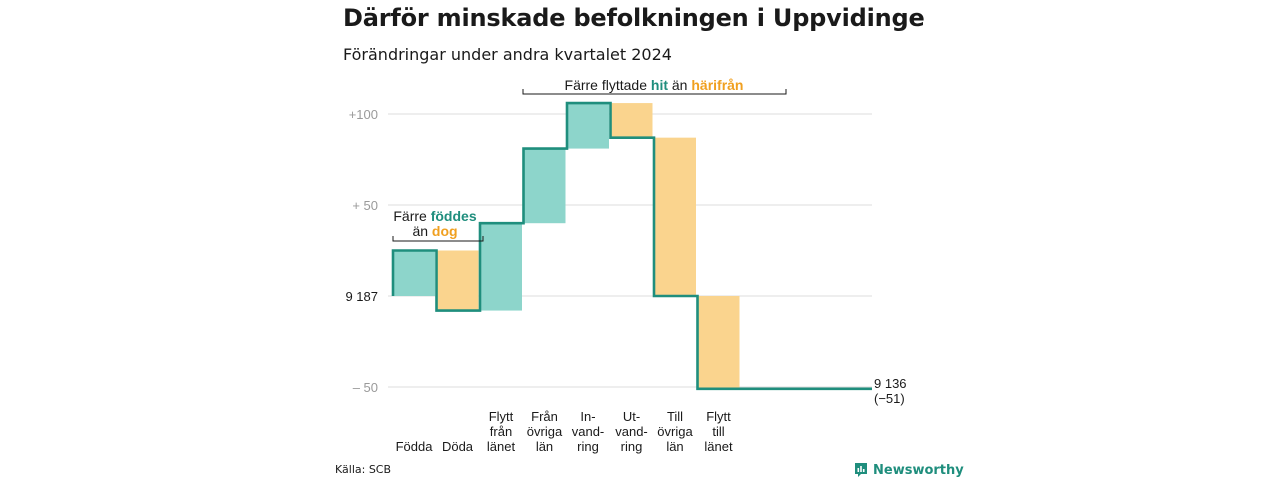 The width and height of the screenshot is (1280, 480). I want to click on category-label: Födda, so click(415, 446).